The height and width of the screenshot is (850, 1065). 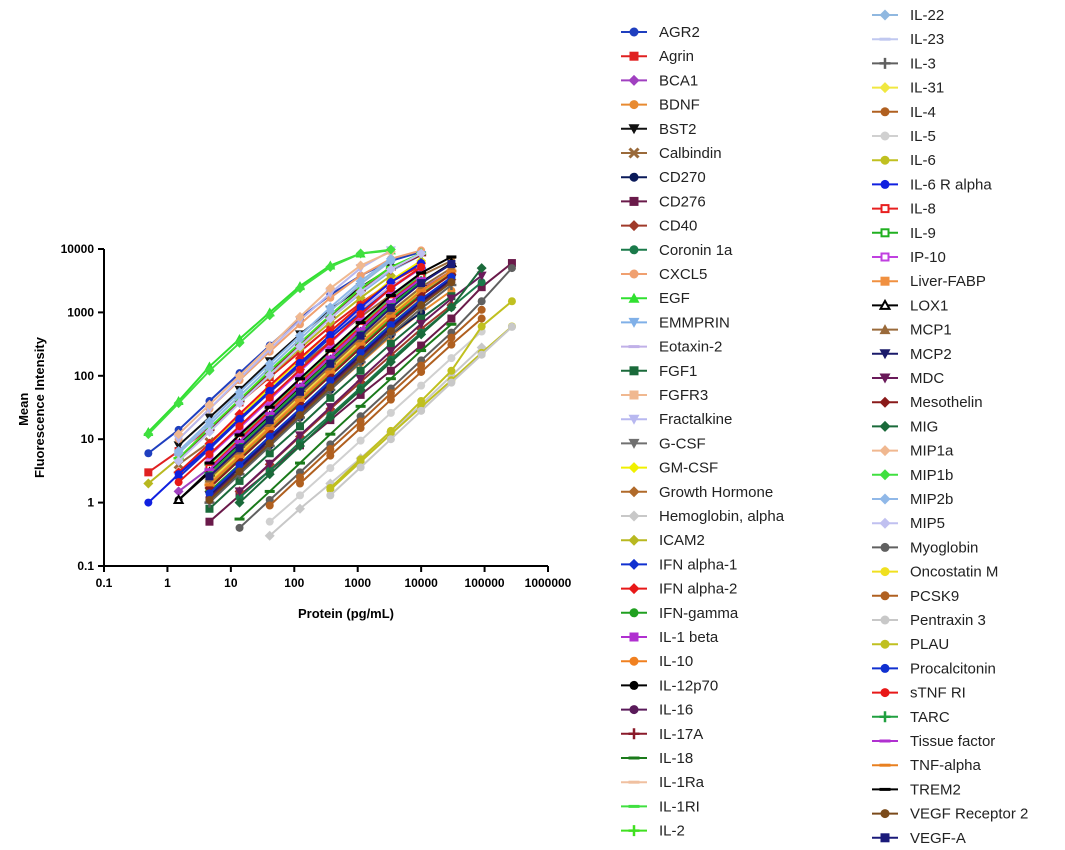 What do you see at coordinates (925, 547) in the screenshot?
I see `legend-item: Myoglobin` at bounding box center [925, 547].